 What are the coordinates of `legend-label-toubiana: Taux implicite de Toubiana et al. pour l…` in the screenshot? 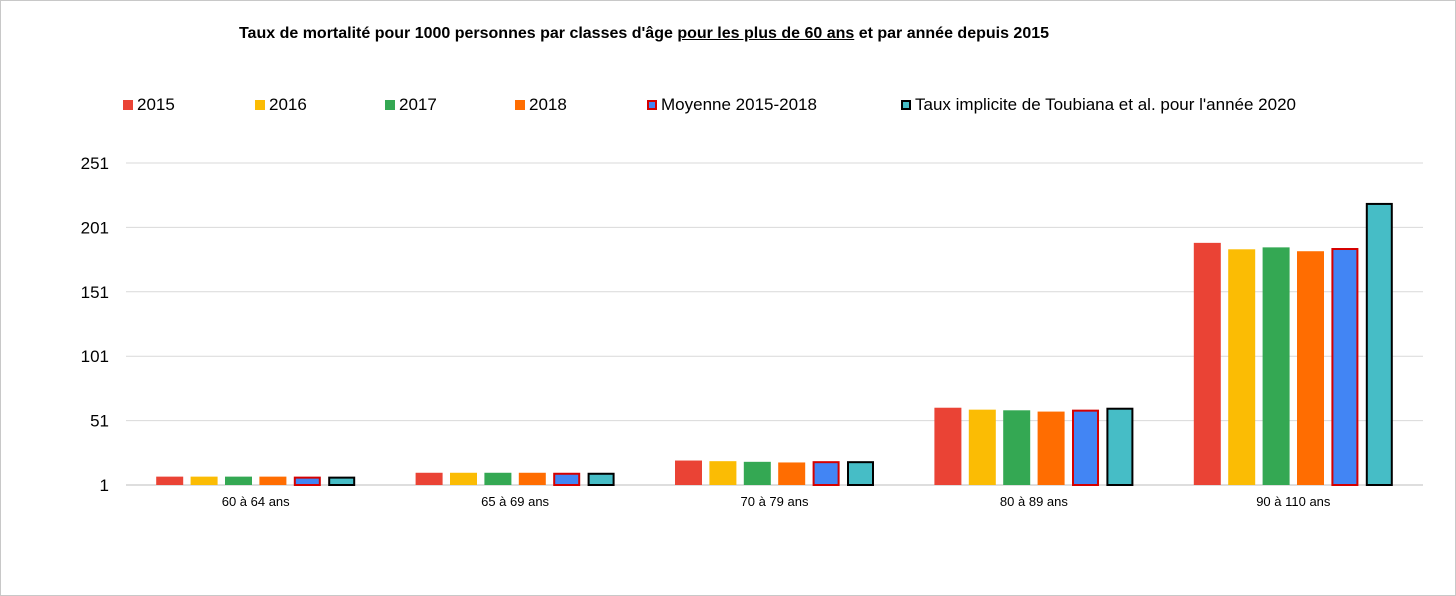 It's located at (1105, 104).